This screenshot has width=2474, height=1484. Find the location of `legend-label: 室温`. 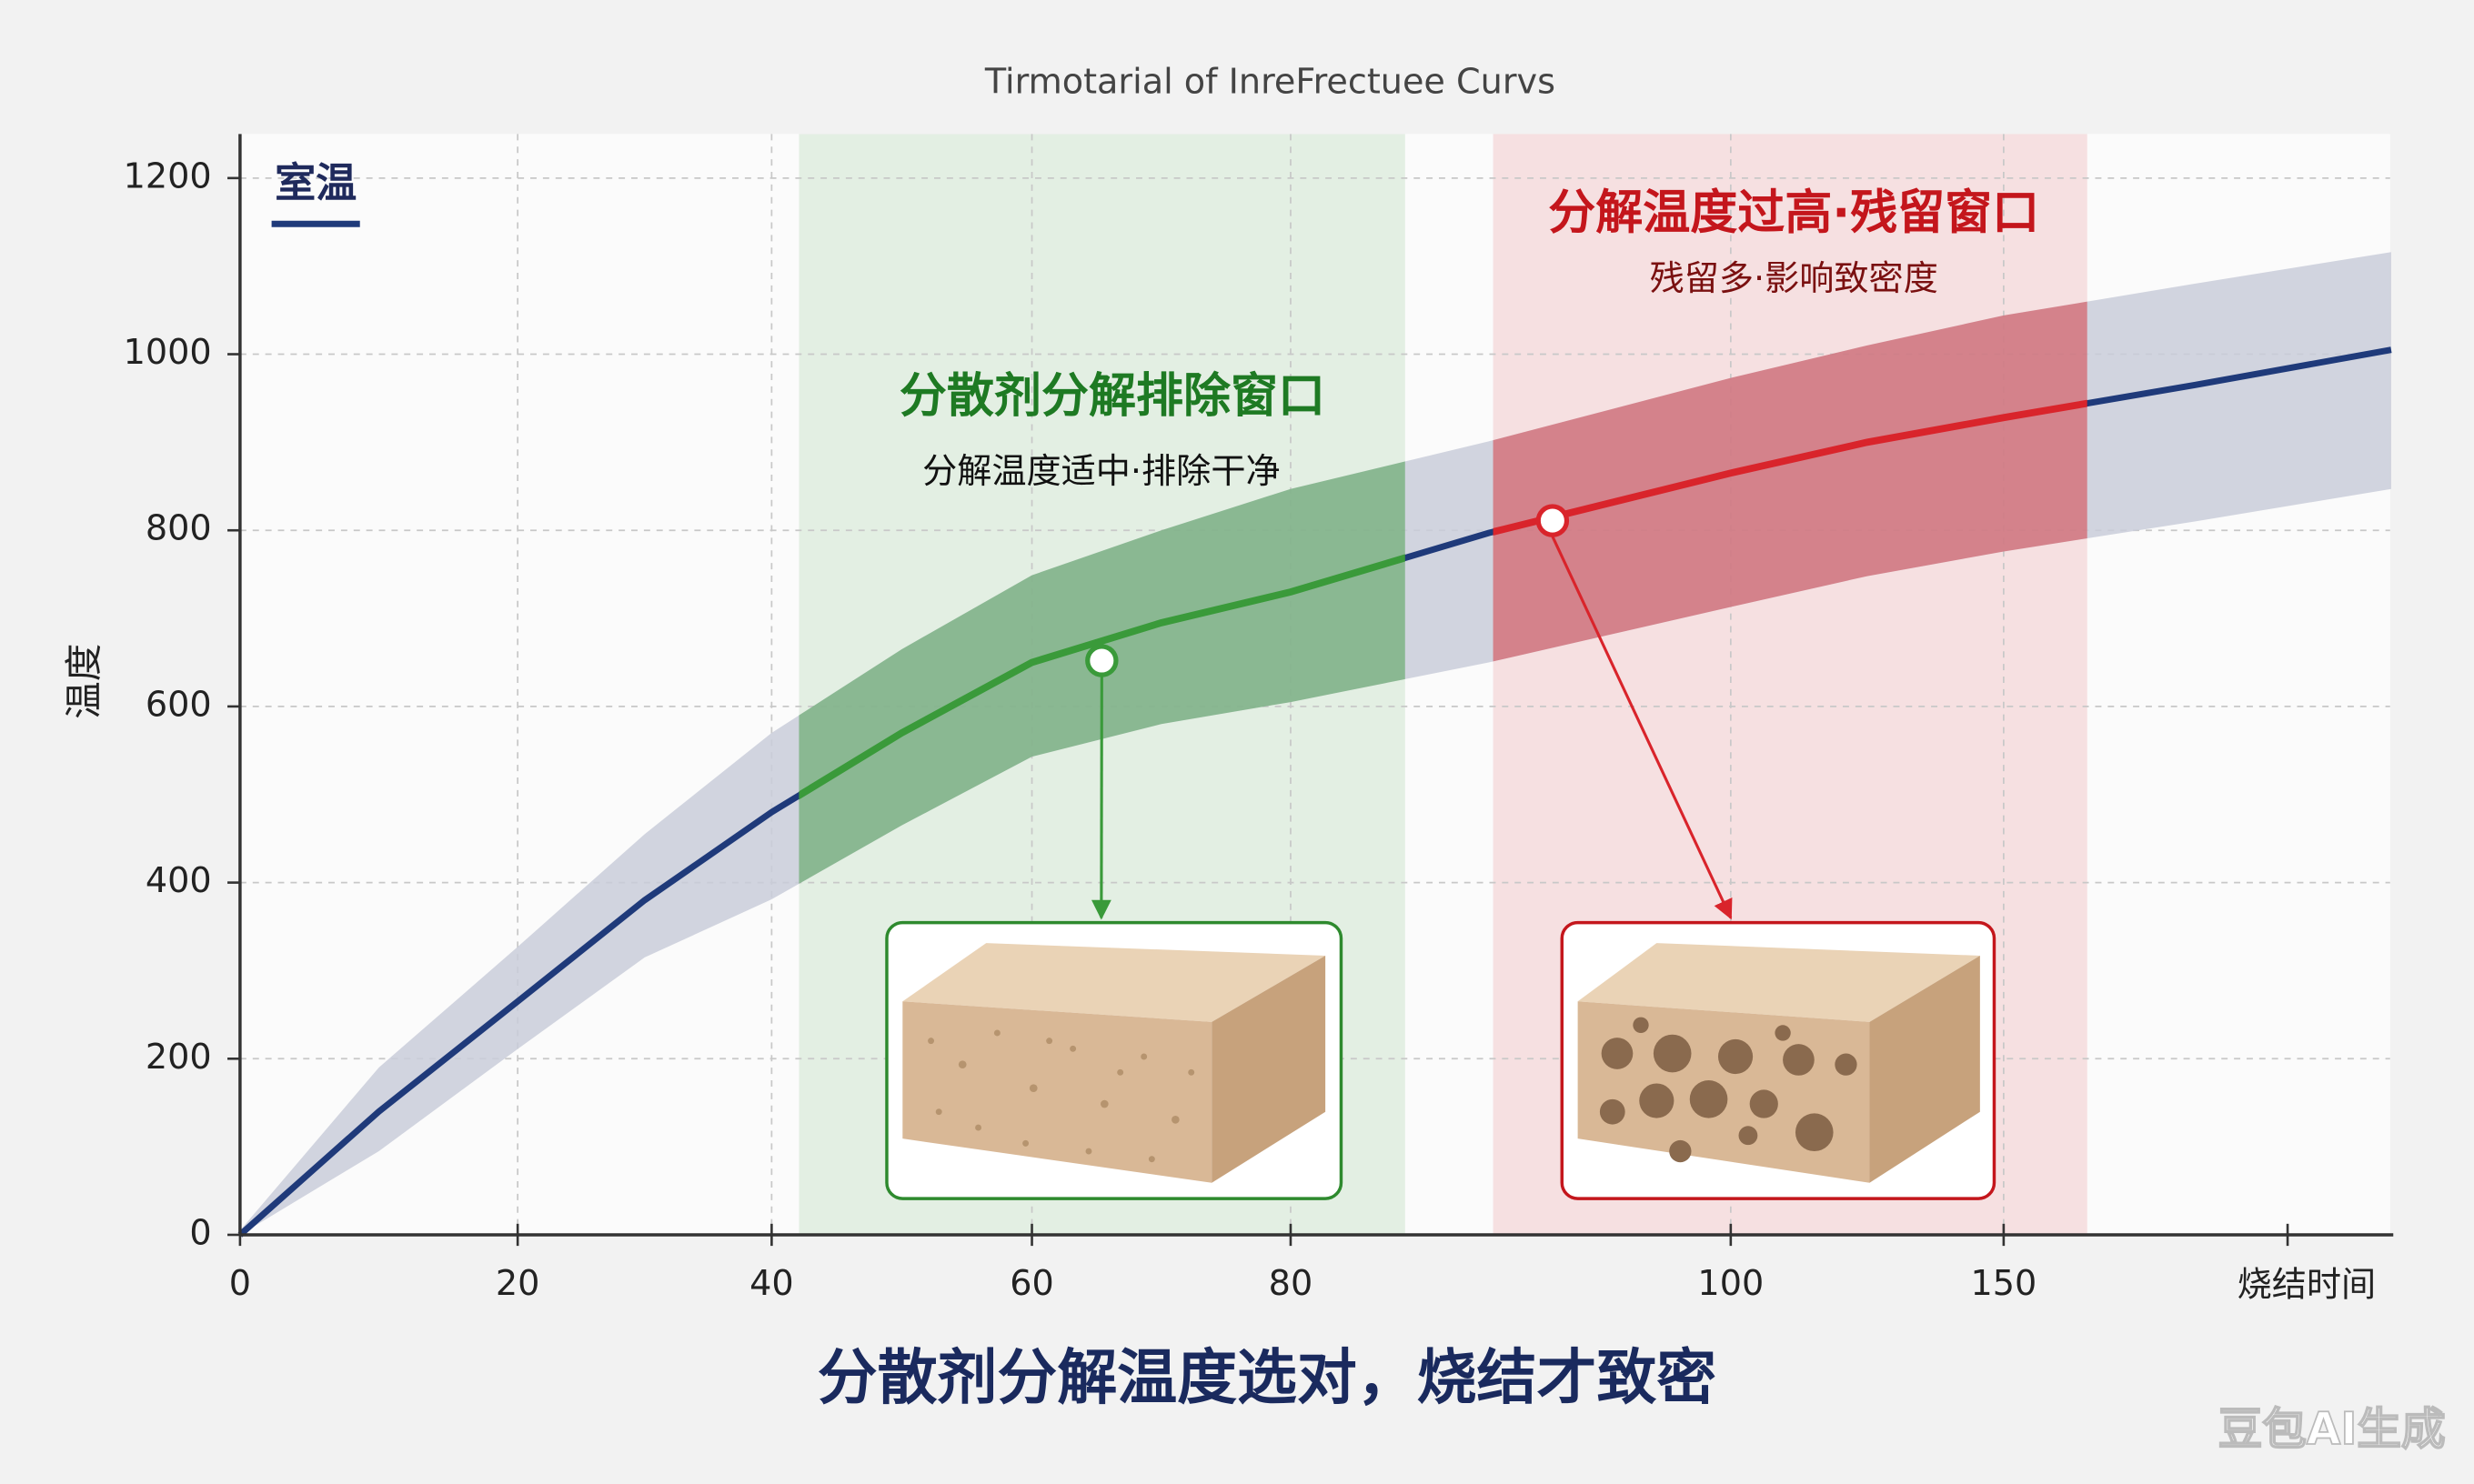

legend-label: 室温 is located at coordinates (316, 183).